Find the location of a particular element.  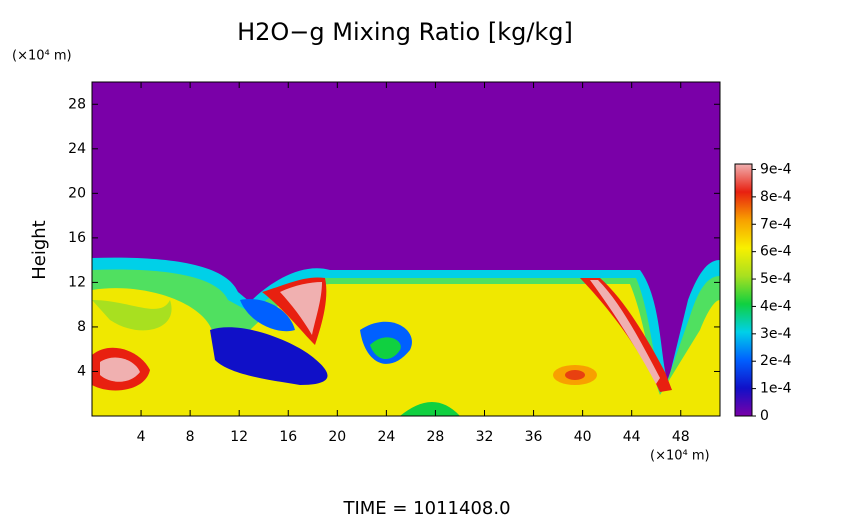

x-tick-label: 44 is located at coordinates (632, 437).